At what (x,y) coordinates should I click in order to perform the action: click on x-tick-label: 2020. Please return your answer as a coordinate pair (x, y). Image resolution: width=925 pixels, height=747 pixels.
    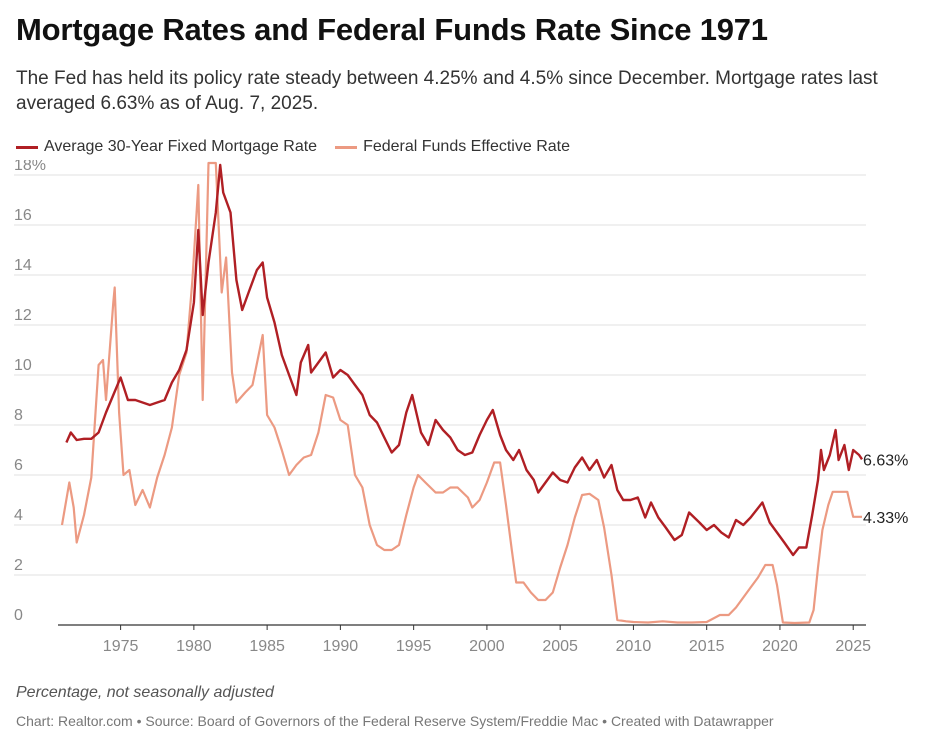
    Looking at the image, I should click on (780, 646).